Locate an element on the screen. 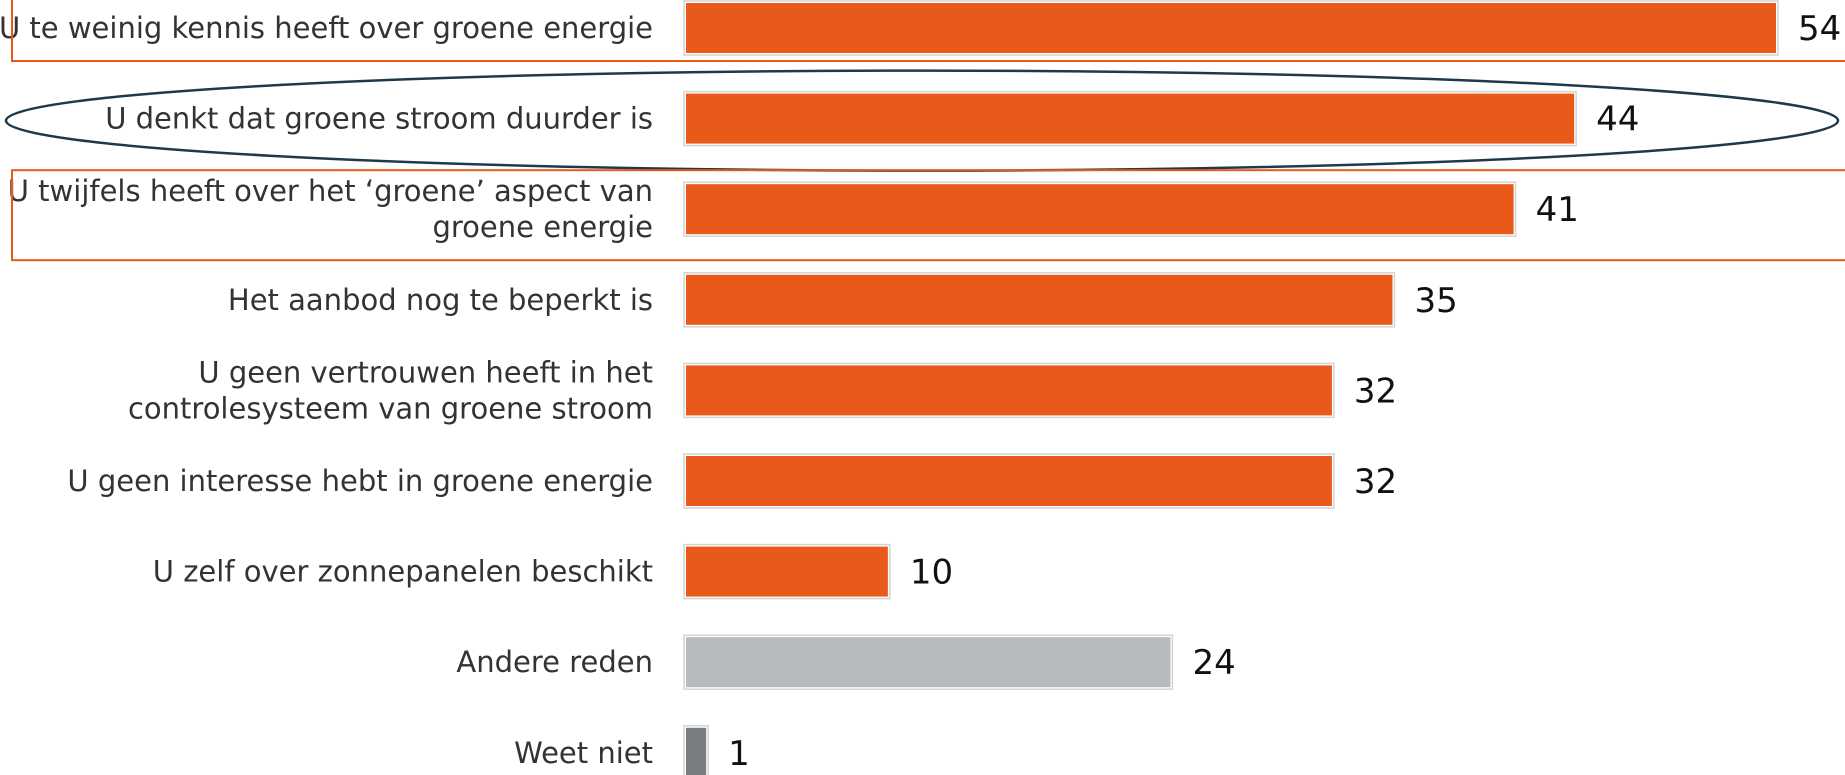 This screenshot has width=1845, height=775. category-label-5-line-1: U geen vertrouwen heeft in het is located at coordinates (425, 372).